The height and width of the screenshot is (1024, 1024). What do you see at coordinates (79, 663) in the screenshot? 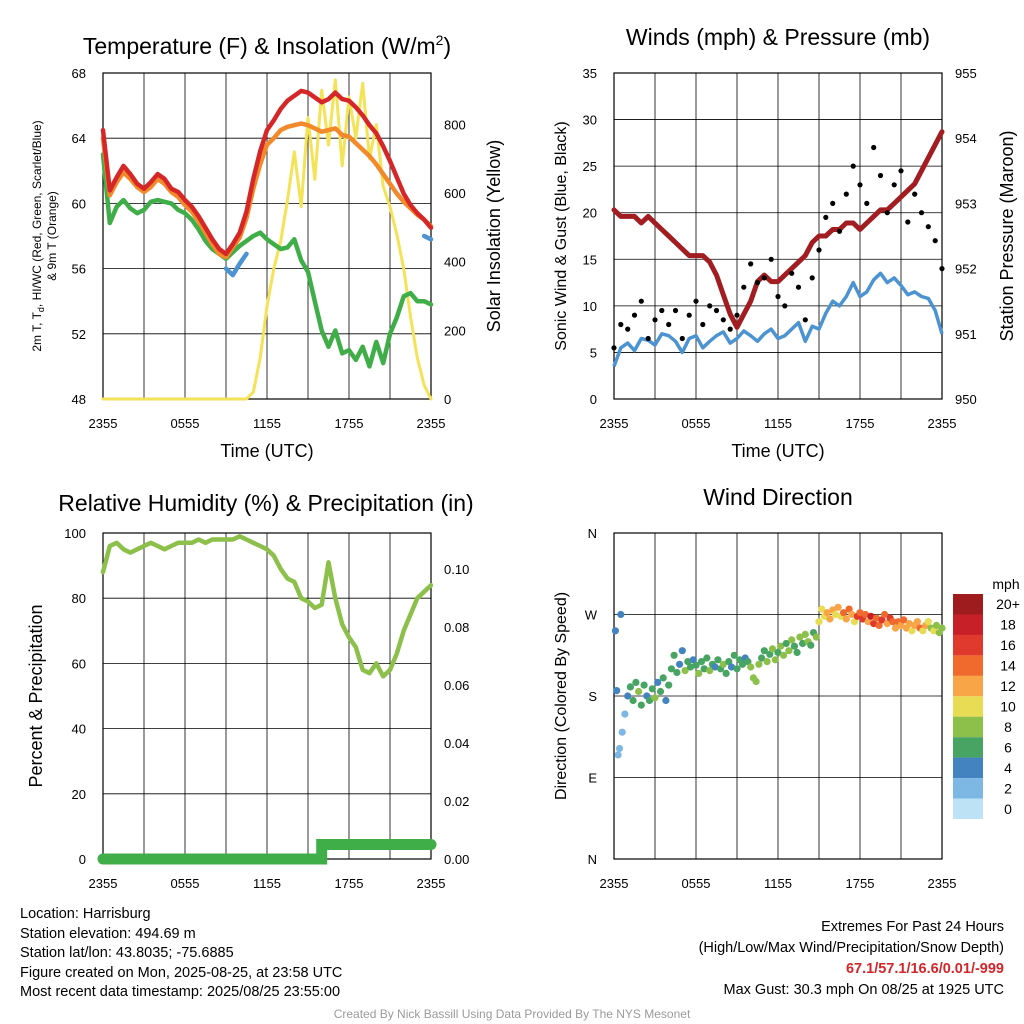
I see `rh-y-tick-label: 60` at bounding box center [79, 663].